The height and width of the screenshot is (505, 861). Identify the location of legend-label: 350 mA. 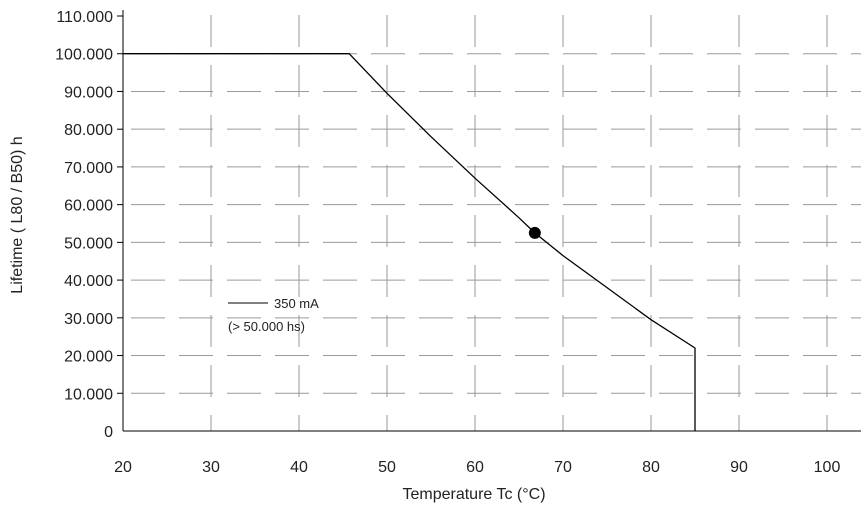
(296, 303).